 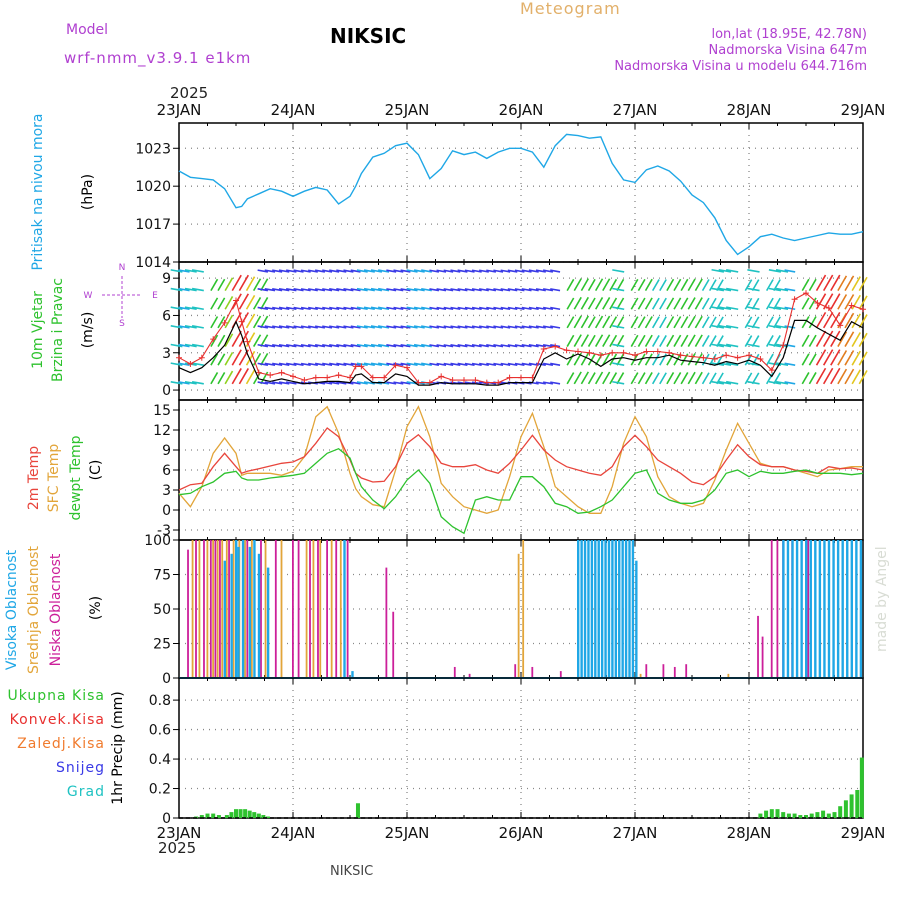 I want to click on panel-frame, so click(x=521, y=748).